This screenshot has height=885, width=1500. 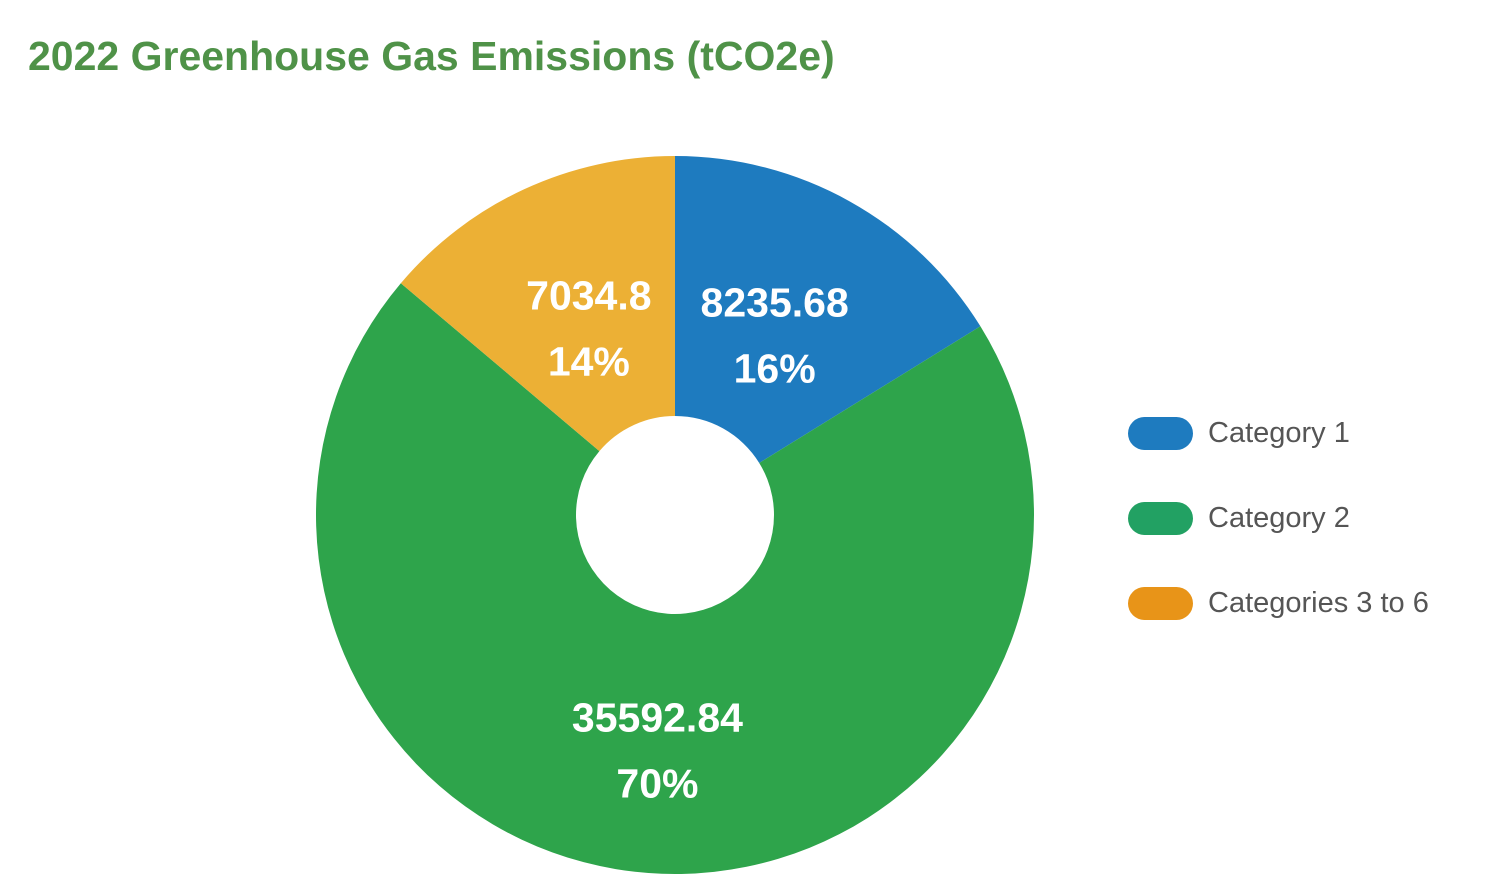 I want to click on percent-label-category-1: 16%, so click(x=775, y=368).